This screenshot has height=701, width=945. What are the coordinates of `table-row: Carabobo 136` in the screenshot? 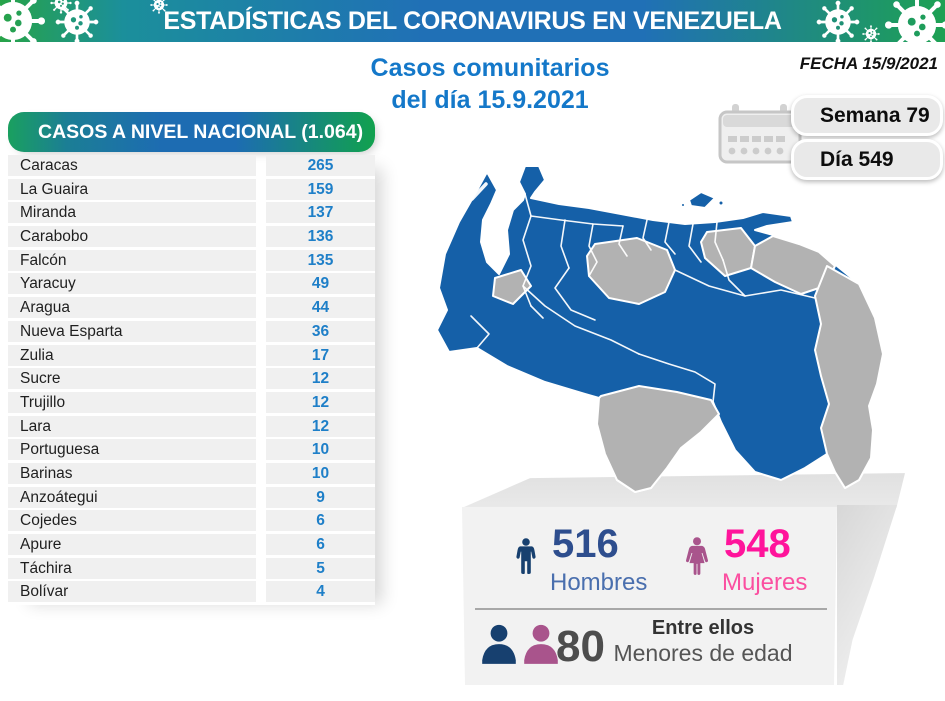 It's located at (191, 237).